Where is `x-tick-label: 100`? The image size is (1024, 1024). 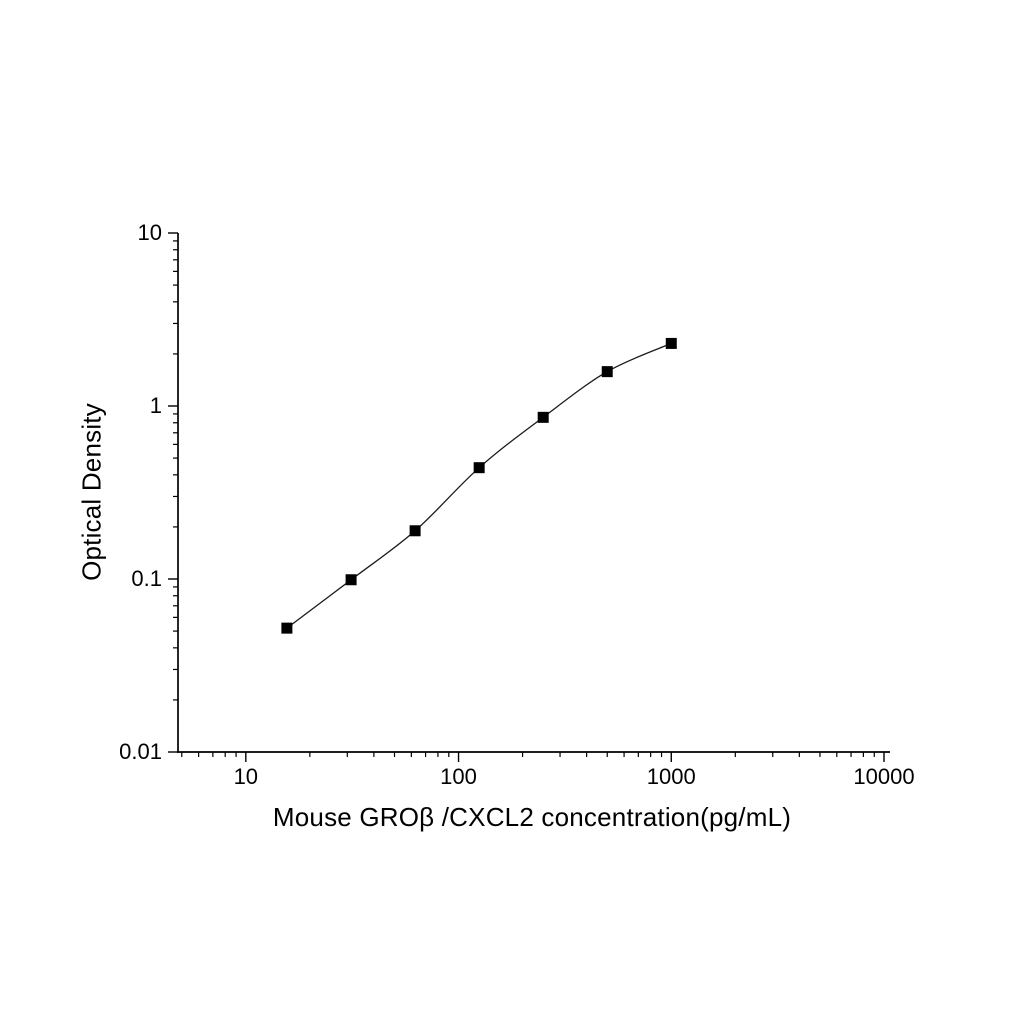 x-tick-label: 100 is located at coordinates (458, 776).